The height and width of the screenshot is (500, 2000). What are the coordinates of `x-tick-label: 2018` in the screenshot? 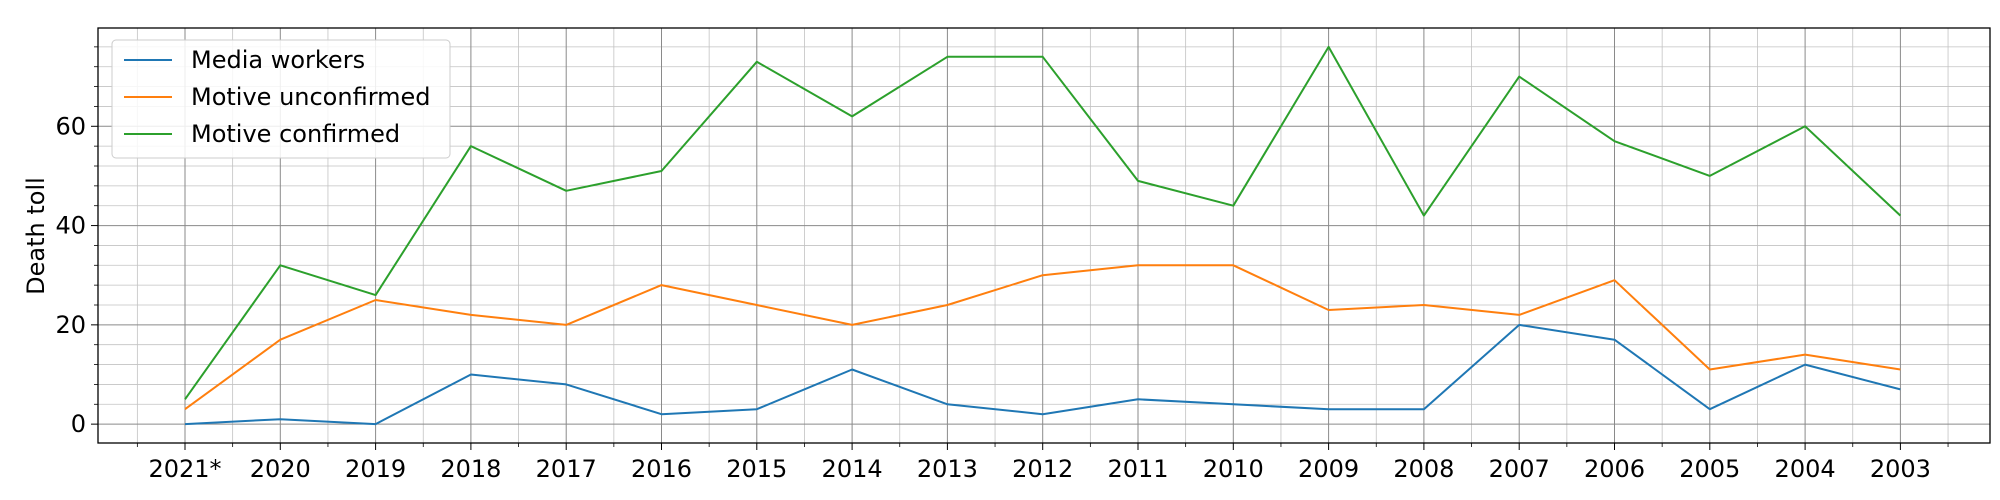 It's located at (470, 469).